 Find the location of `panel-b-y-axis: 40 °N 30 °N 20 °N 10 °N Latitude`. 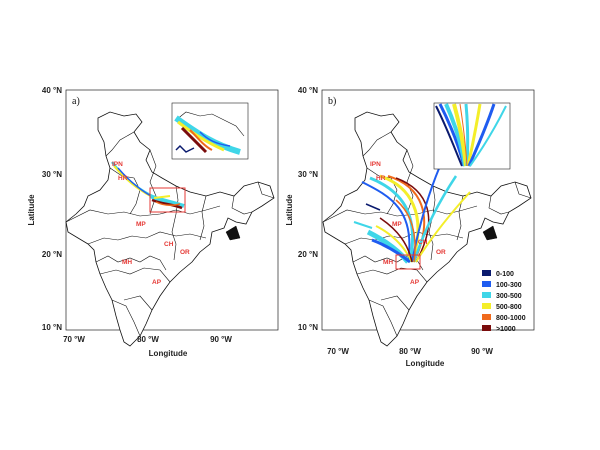

panel-b-y-axis: 40 °N 30 °N 20 °N 10 °N Latitude is located at coordinates (301, 209).